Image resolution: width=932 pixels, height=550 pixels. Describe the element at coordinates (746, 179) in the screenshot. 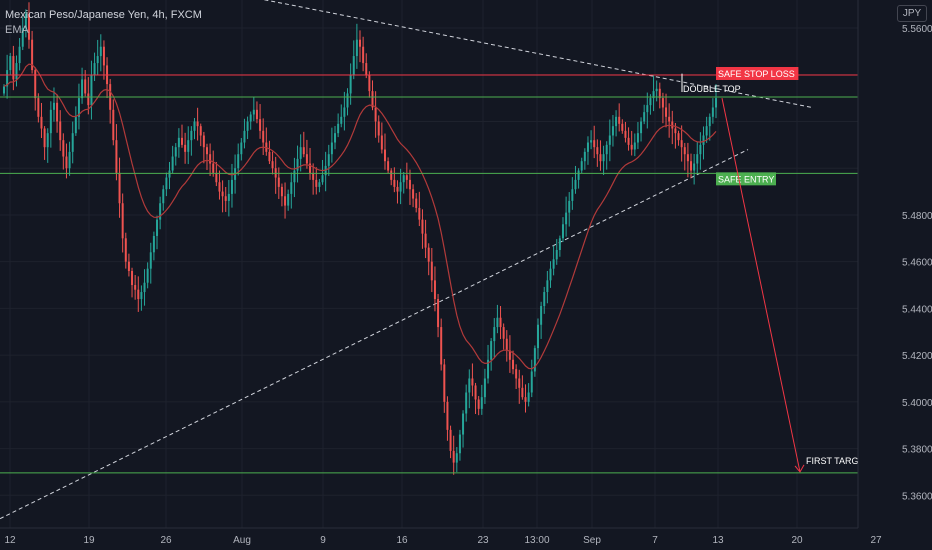

I see `safe-entry-text-box` at that location.